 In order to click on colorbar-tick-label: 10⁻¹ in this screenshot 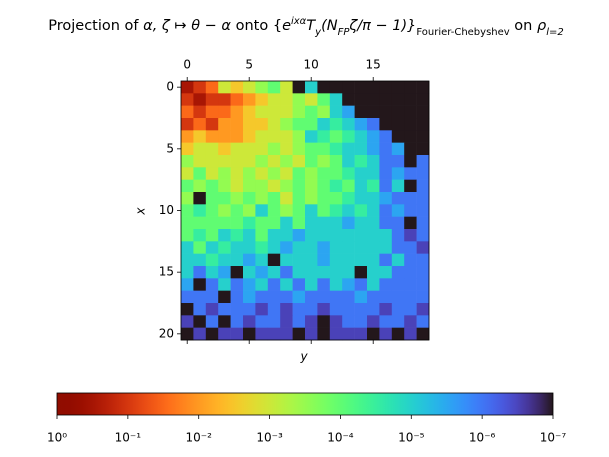, I will do `click(128, 438)`.